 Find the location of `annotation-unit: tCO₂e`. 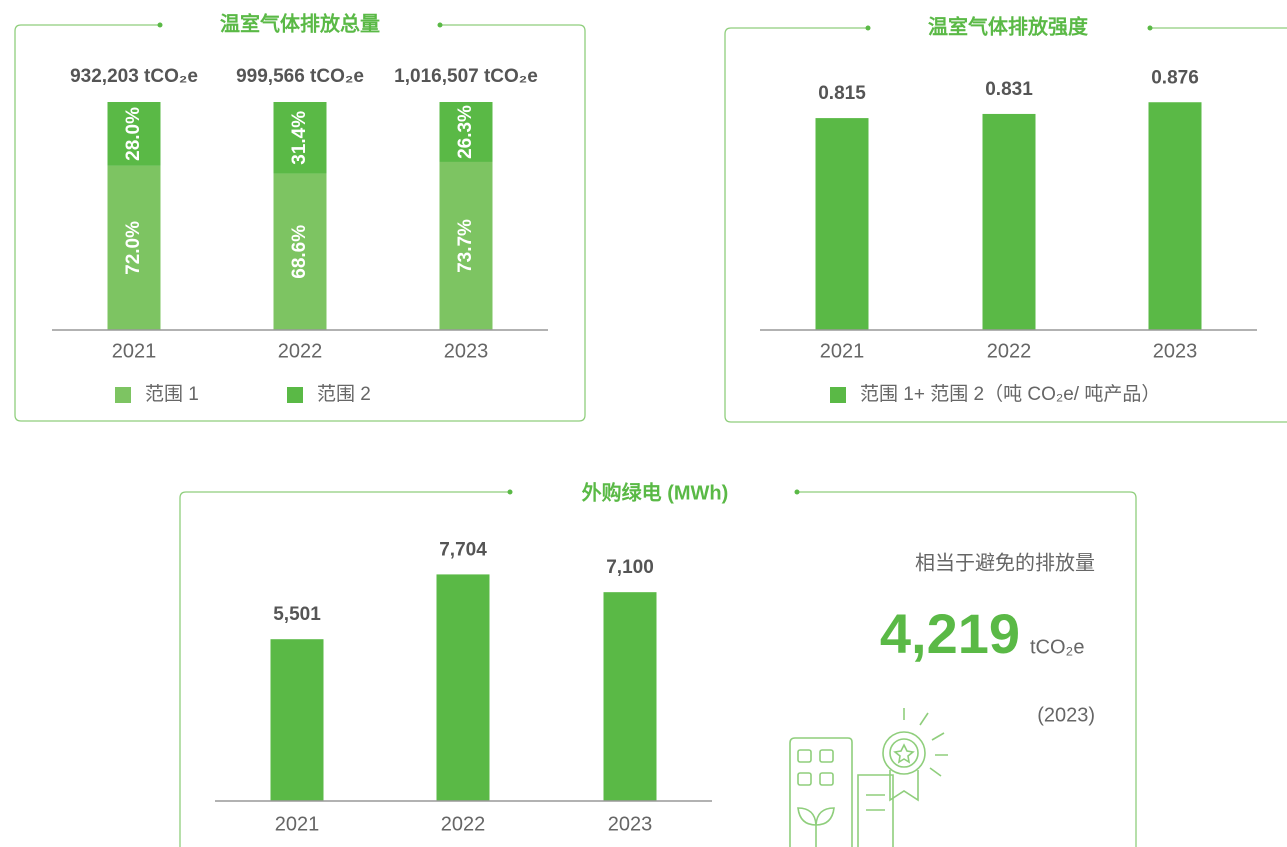

annotation-unit: tCO₂e is located at coordinates (1057, 647).